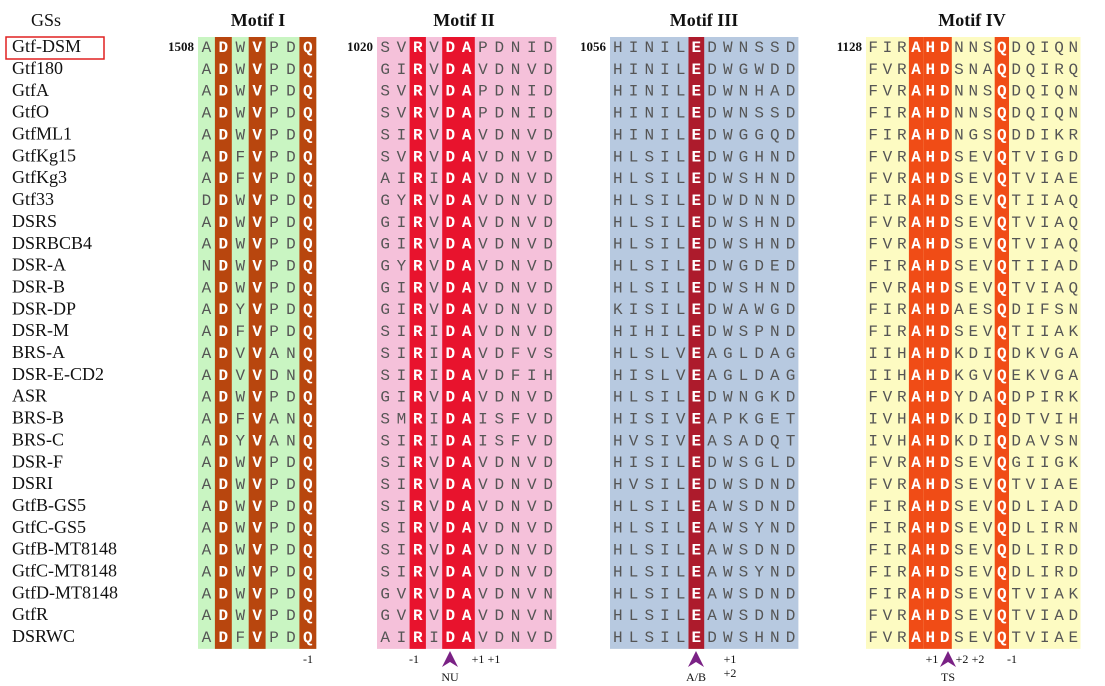 The image size is (1105, 686). Describe the element at coordinates (52, 243) in the screenshot. I see `sequence-name: DSRBCB4` at that location.